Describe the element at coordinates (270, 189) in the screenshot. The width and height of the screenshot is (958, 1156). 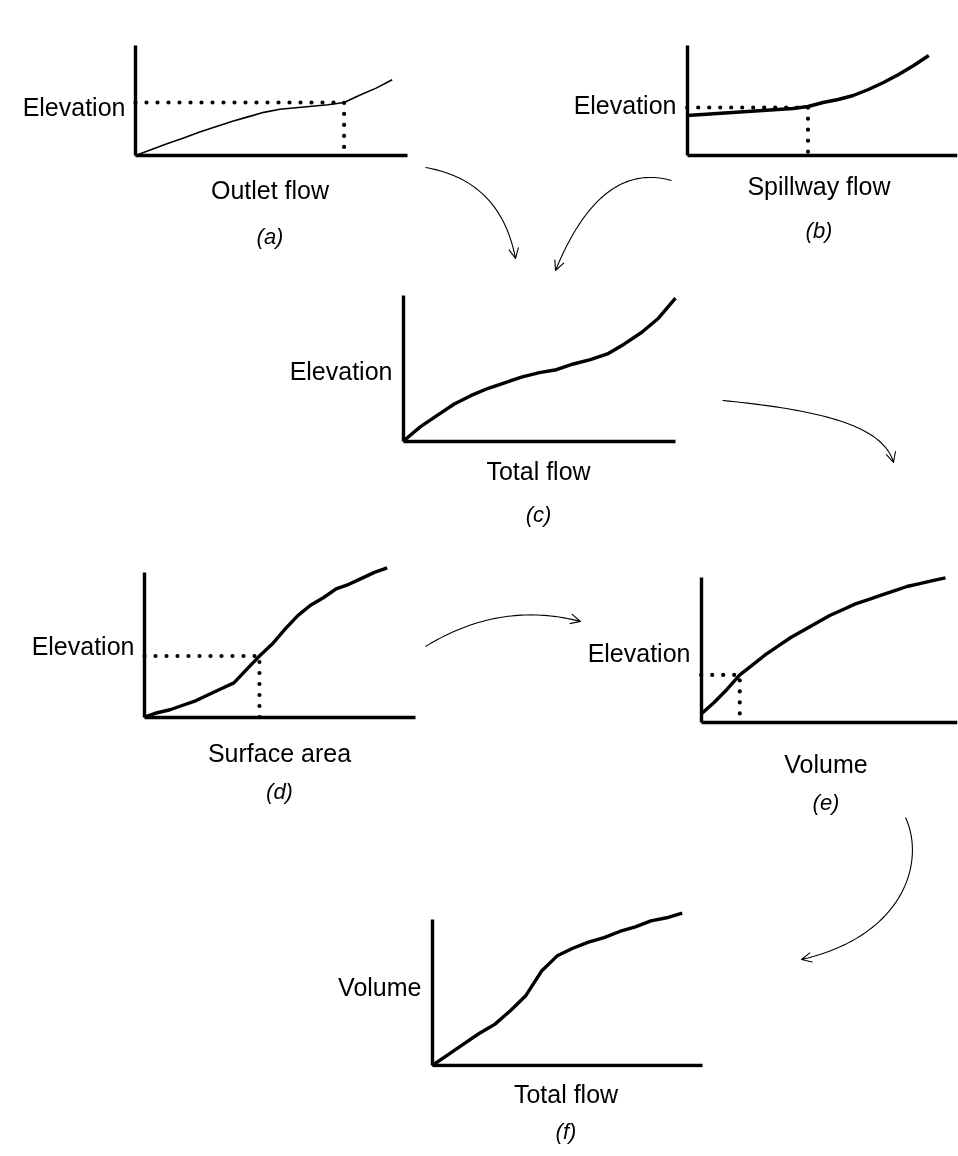
I see `x-axis-title: Outlet flow` at that location.